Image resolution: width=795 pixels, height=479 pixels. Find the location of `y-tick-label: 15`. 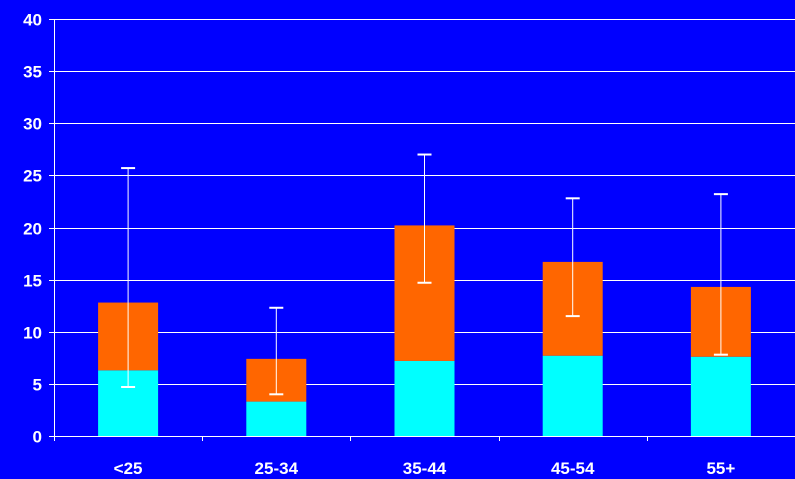

y-tick-label: 15 is located at coordinates (32, 281).